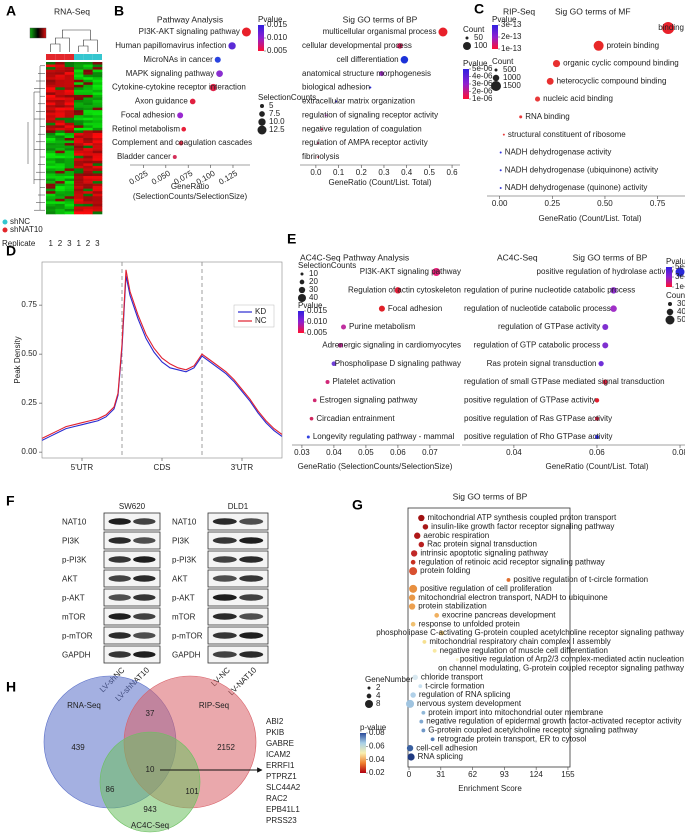 This screenshot has width=685, height=837. I want to click on color-bar-label: 0.005, so click(317, 332).